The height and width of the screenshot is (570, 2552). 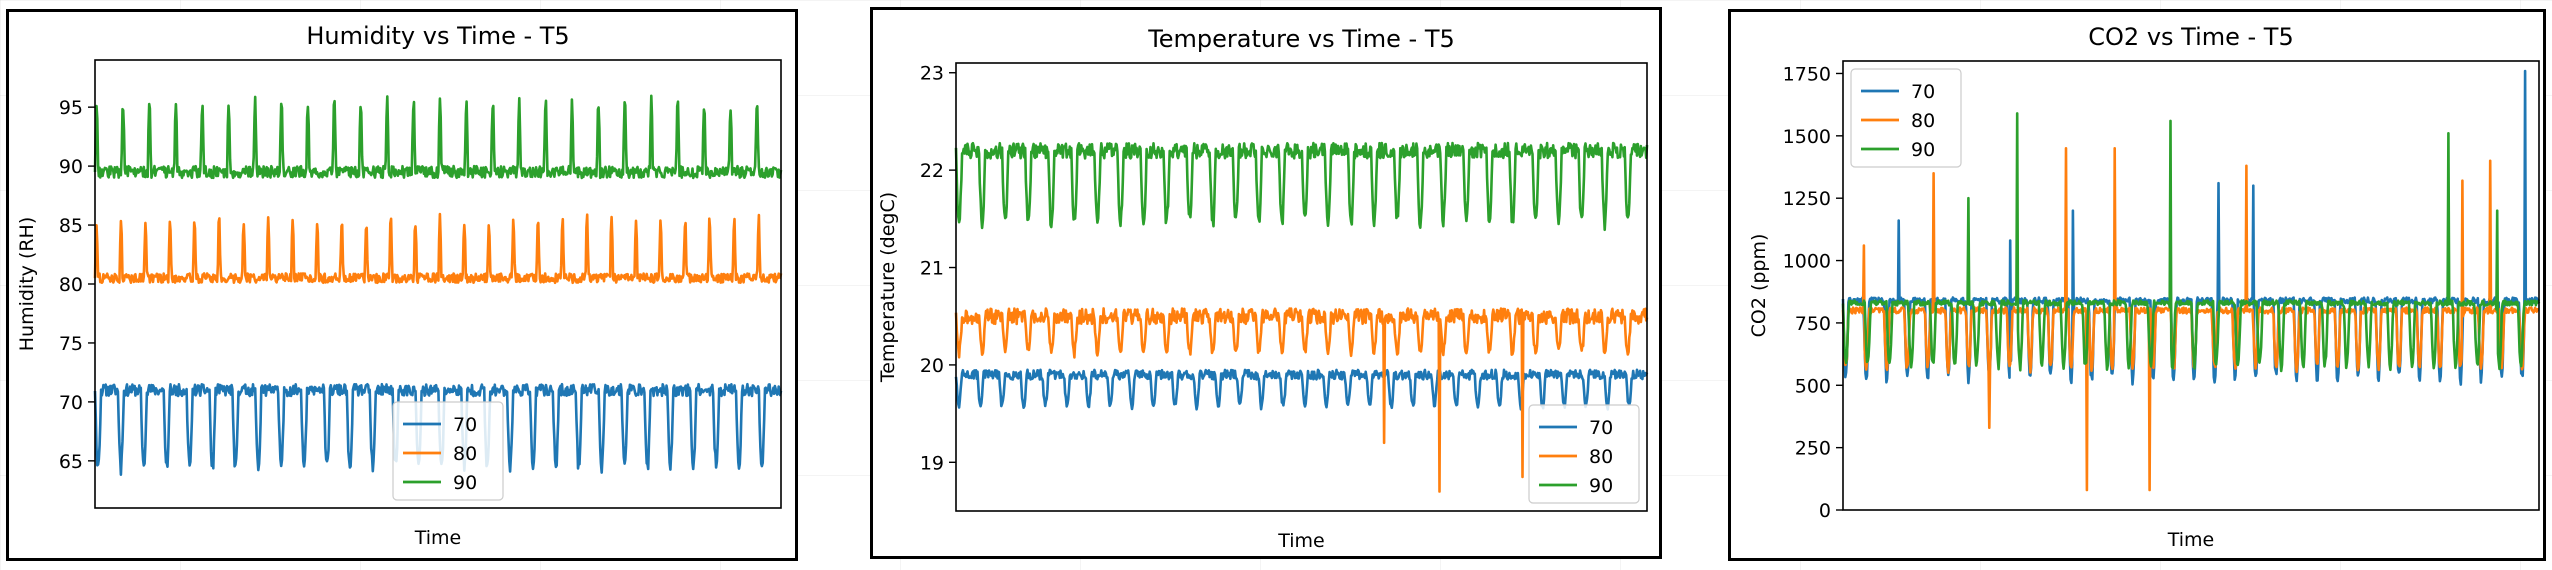 What do you see at coordinates (71, 344) in the screenshot?
I see `y-tick-label: 75` at bounding box center [71, 344].